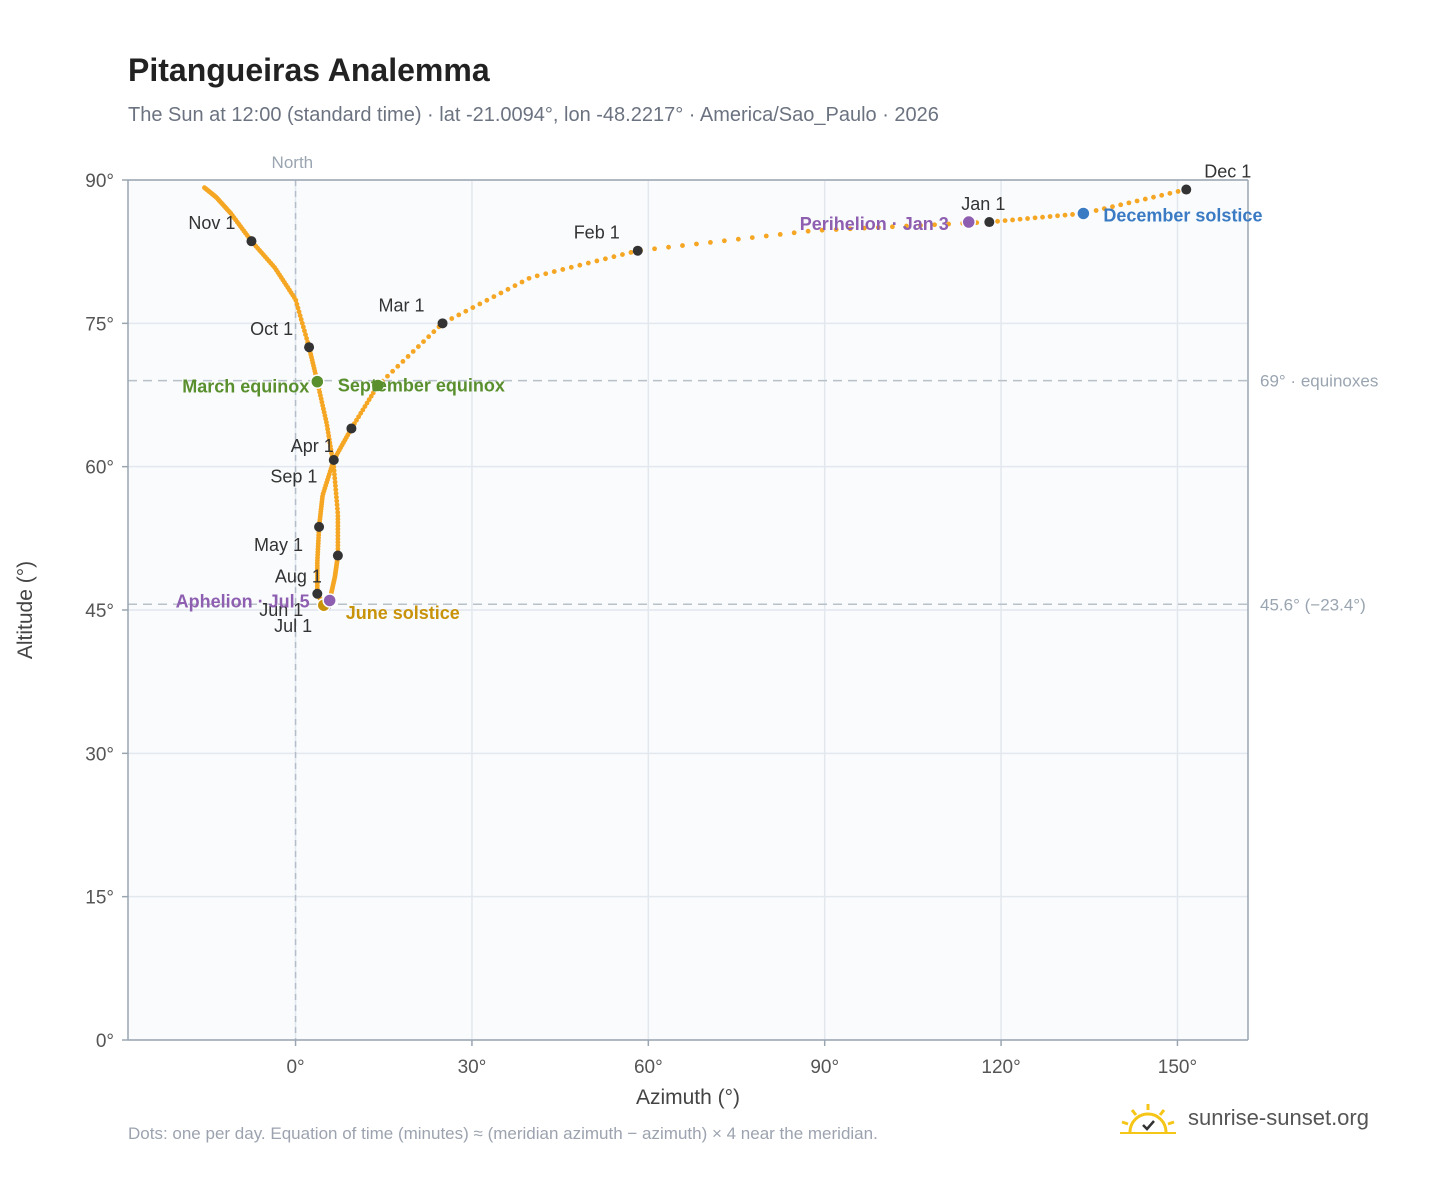 This screenshot has width=1448, height=1188. Describe the element at coordinates (293, 162) in the screenshot. I see `north-label: North` at that location.